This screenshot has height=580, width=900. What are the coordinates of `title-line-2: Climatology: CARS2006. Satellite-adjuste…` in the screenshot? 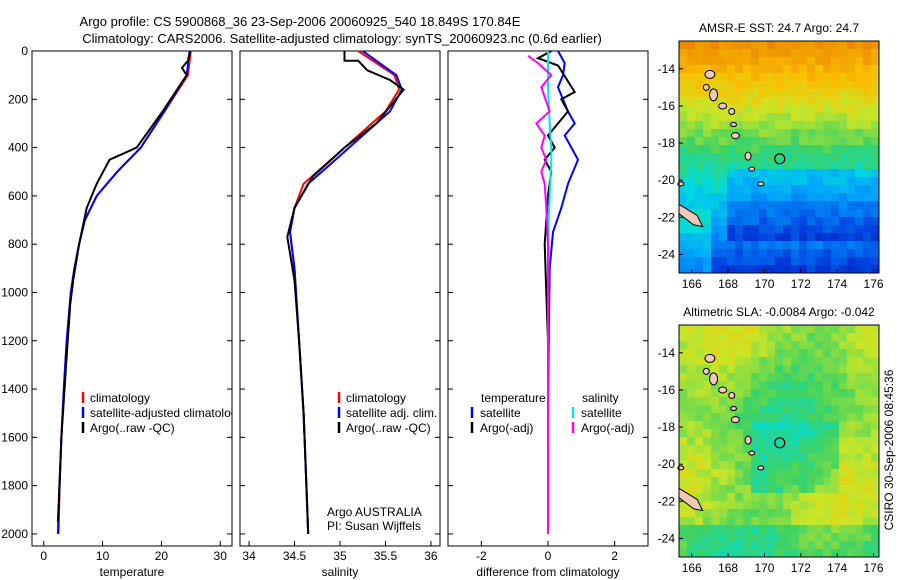 It's located at (342, 38).